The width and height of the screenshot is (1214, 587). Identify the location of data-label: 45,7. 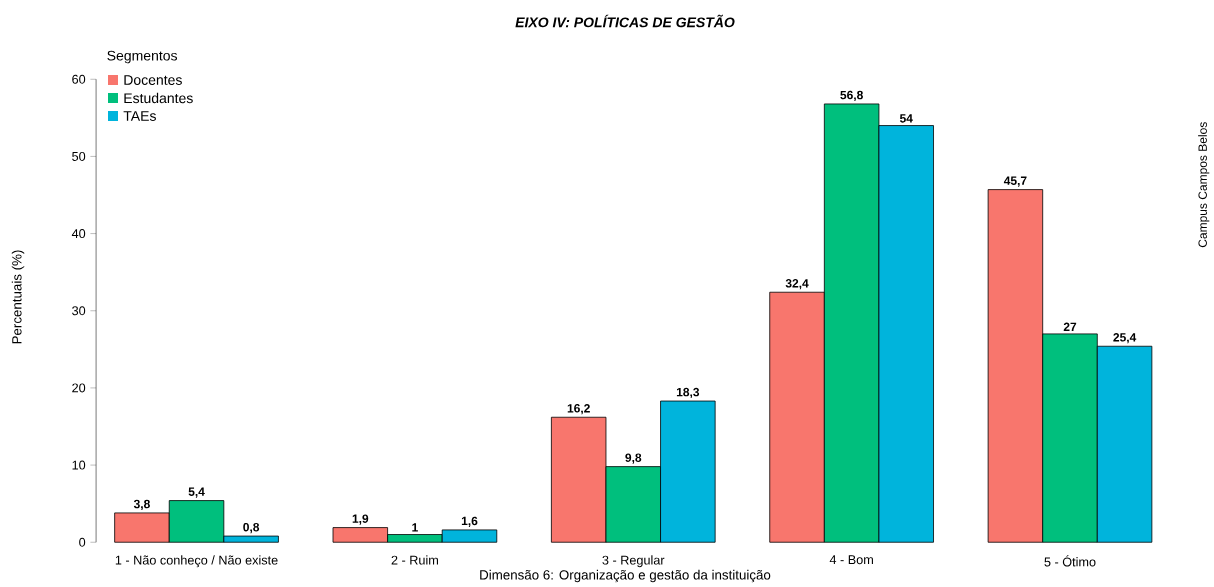
(1015, 181).